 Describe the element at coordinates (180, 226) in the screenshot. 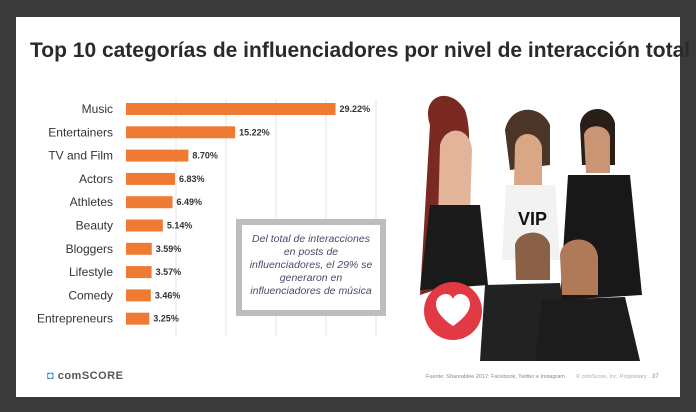

I see `value-label: 5.14%` at that location.